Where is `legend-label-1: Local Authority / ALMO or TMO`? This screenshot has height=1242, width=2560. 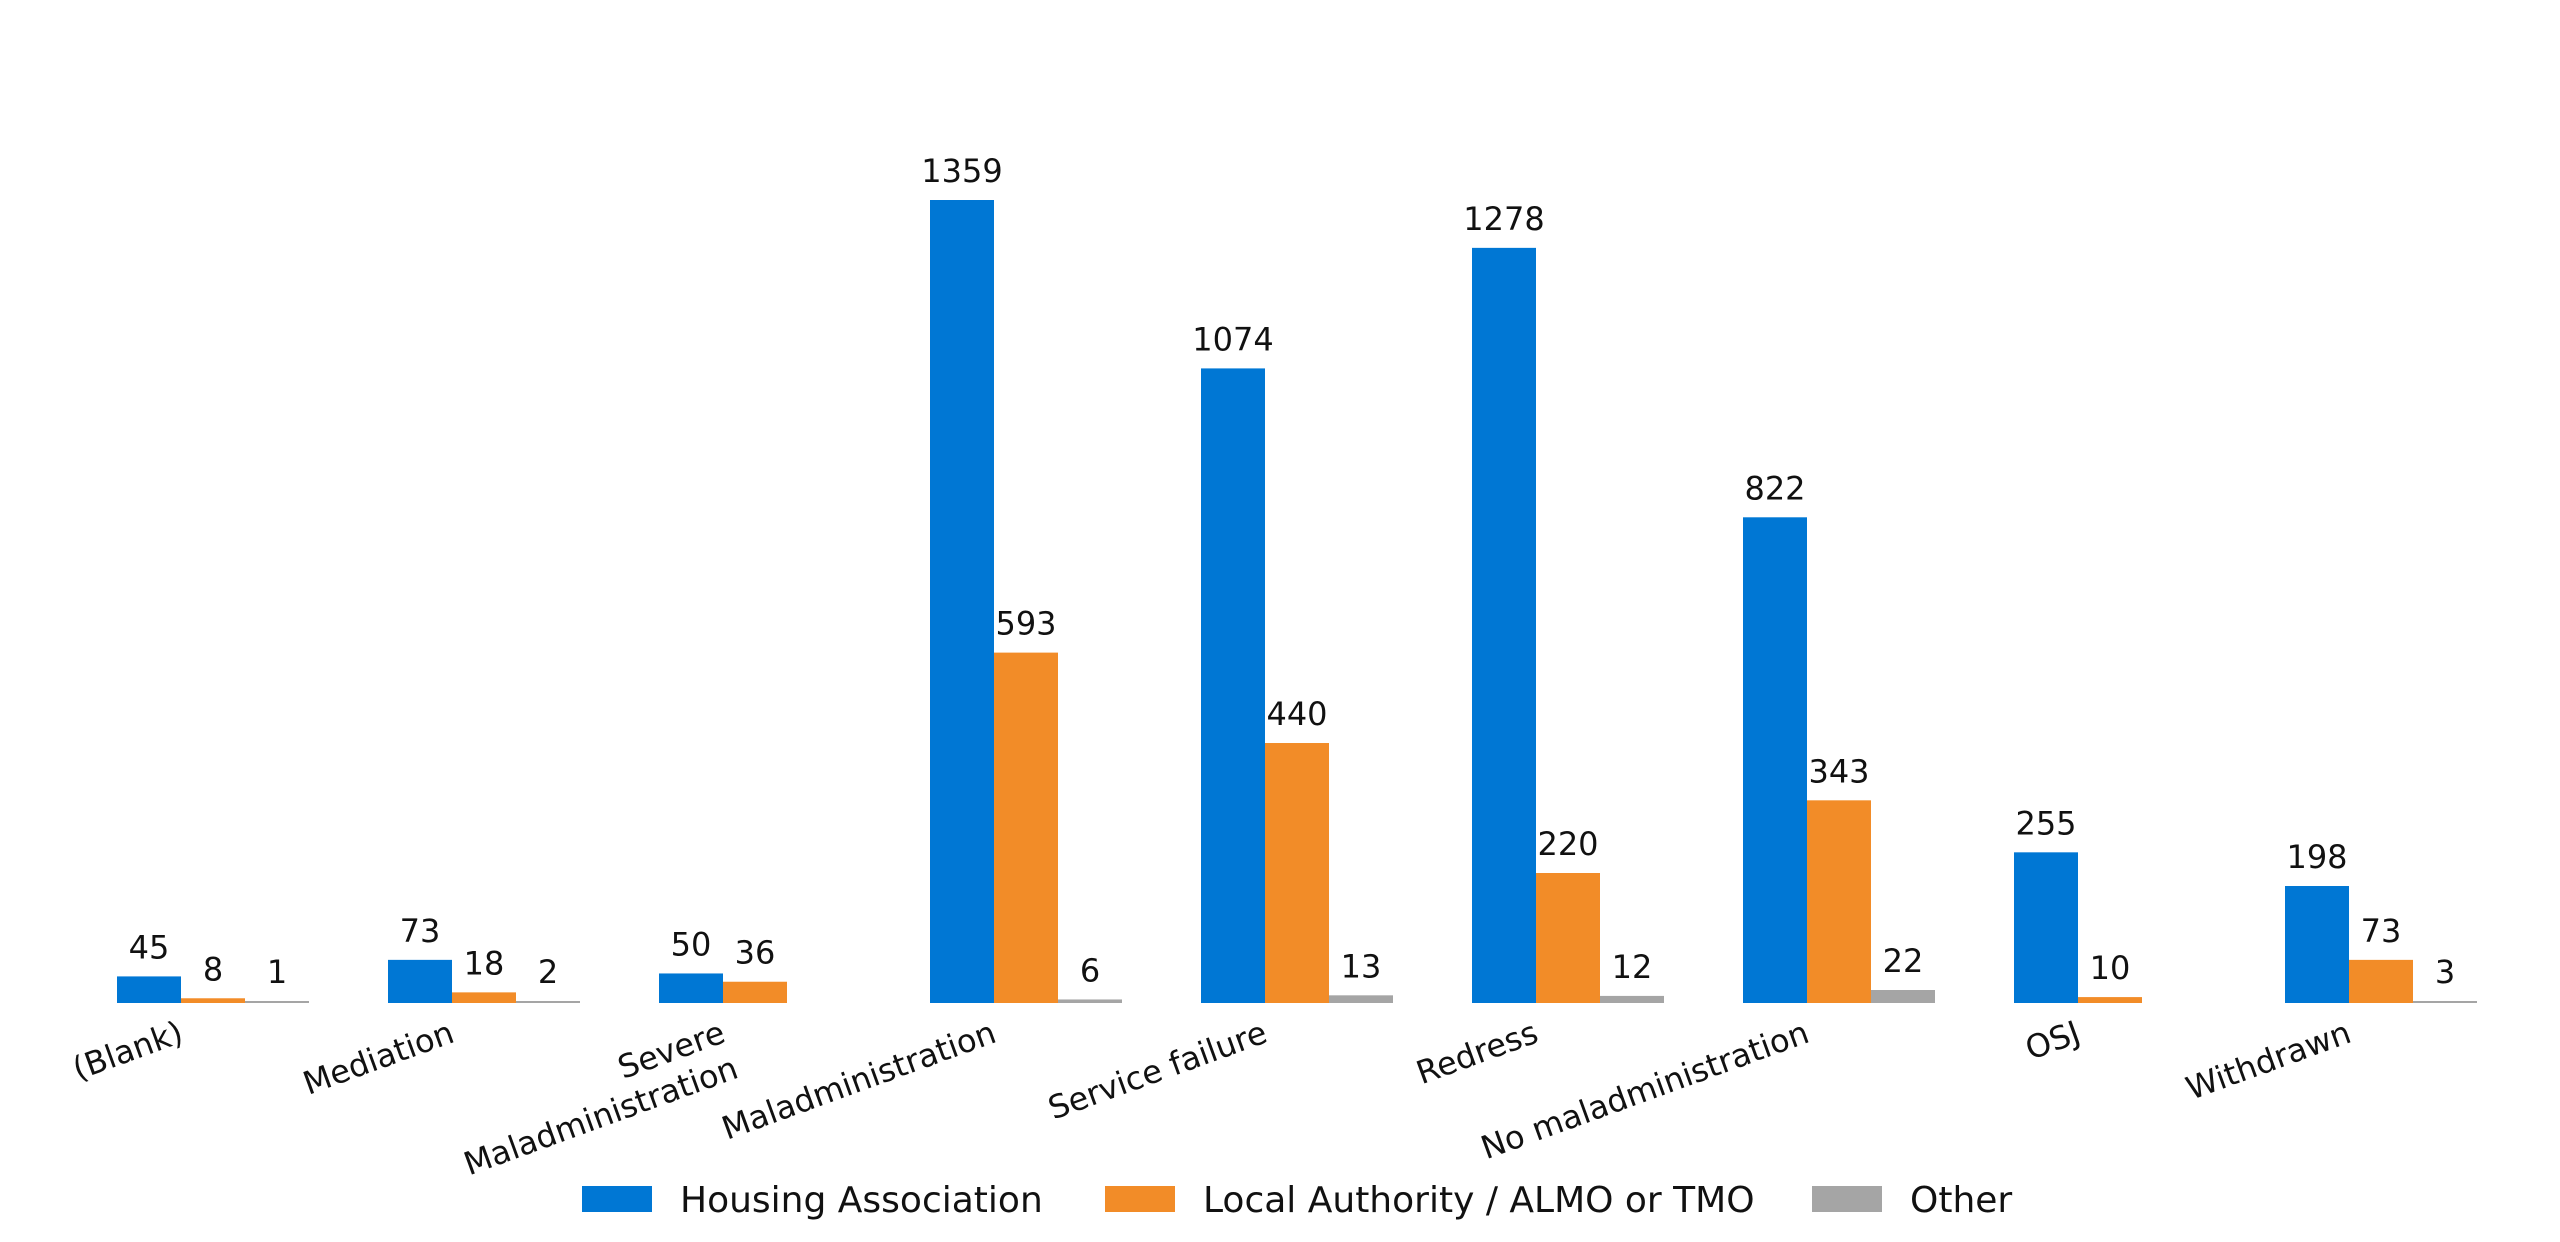
legend-label-1: Local Authority / ALMO or TMO is located at coordinates (1479, 1200).